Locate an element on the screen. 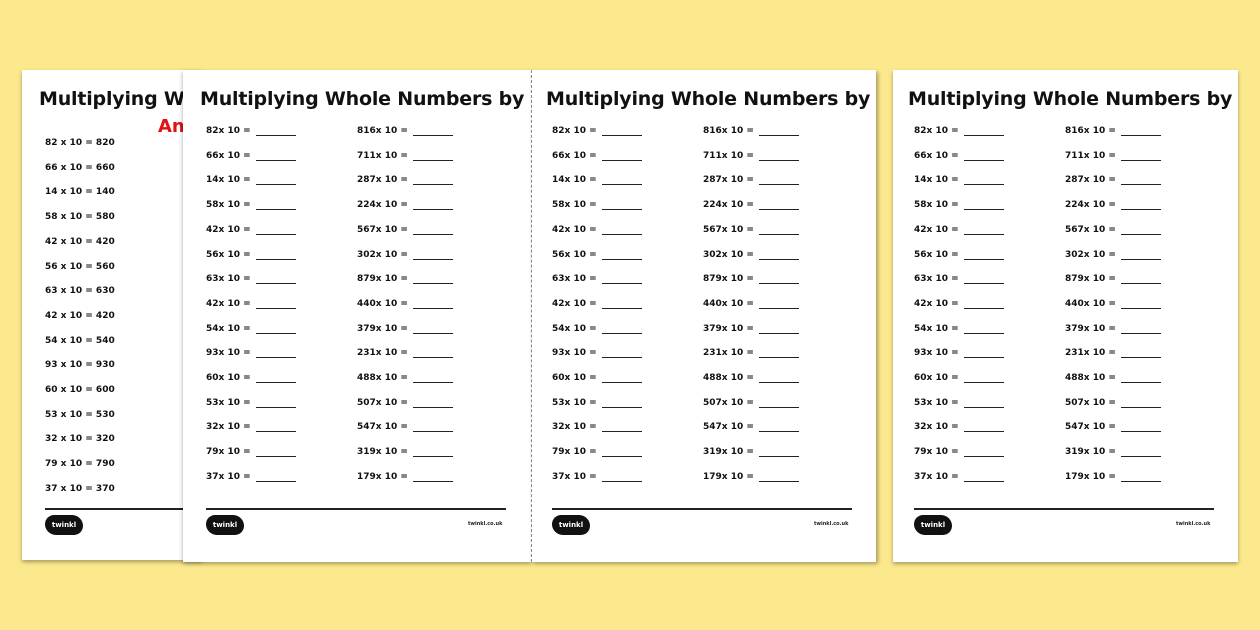  question-number: 547 is located at coordinates (366, 427).